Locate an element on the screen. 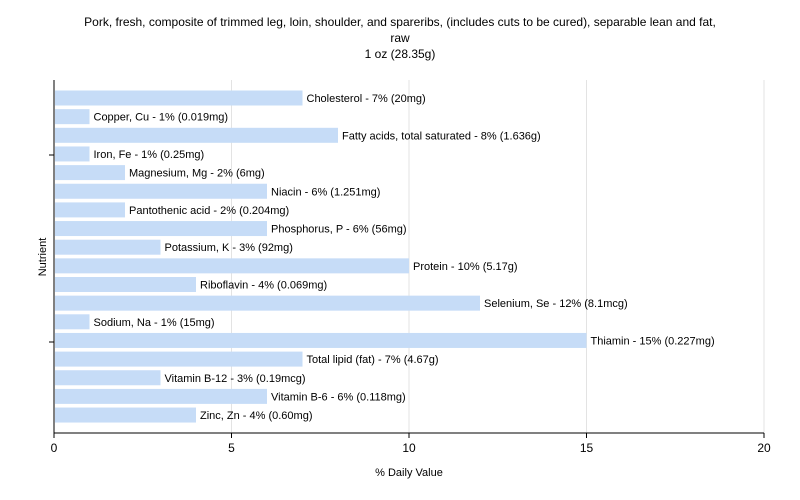  bar-label: Cholesterol - 7% (20mg) is located at coordinates (366, 99).